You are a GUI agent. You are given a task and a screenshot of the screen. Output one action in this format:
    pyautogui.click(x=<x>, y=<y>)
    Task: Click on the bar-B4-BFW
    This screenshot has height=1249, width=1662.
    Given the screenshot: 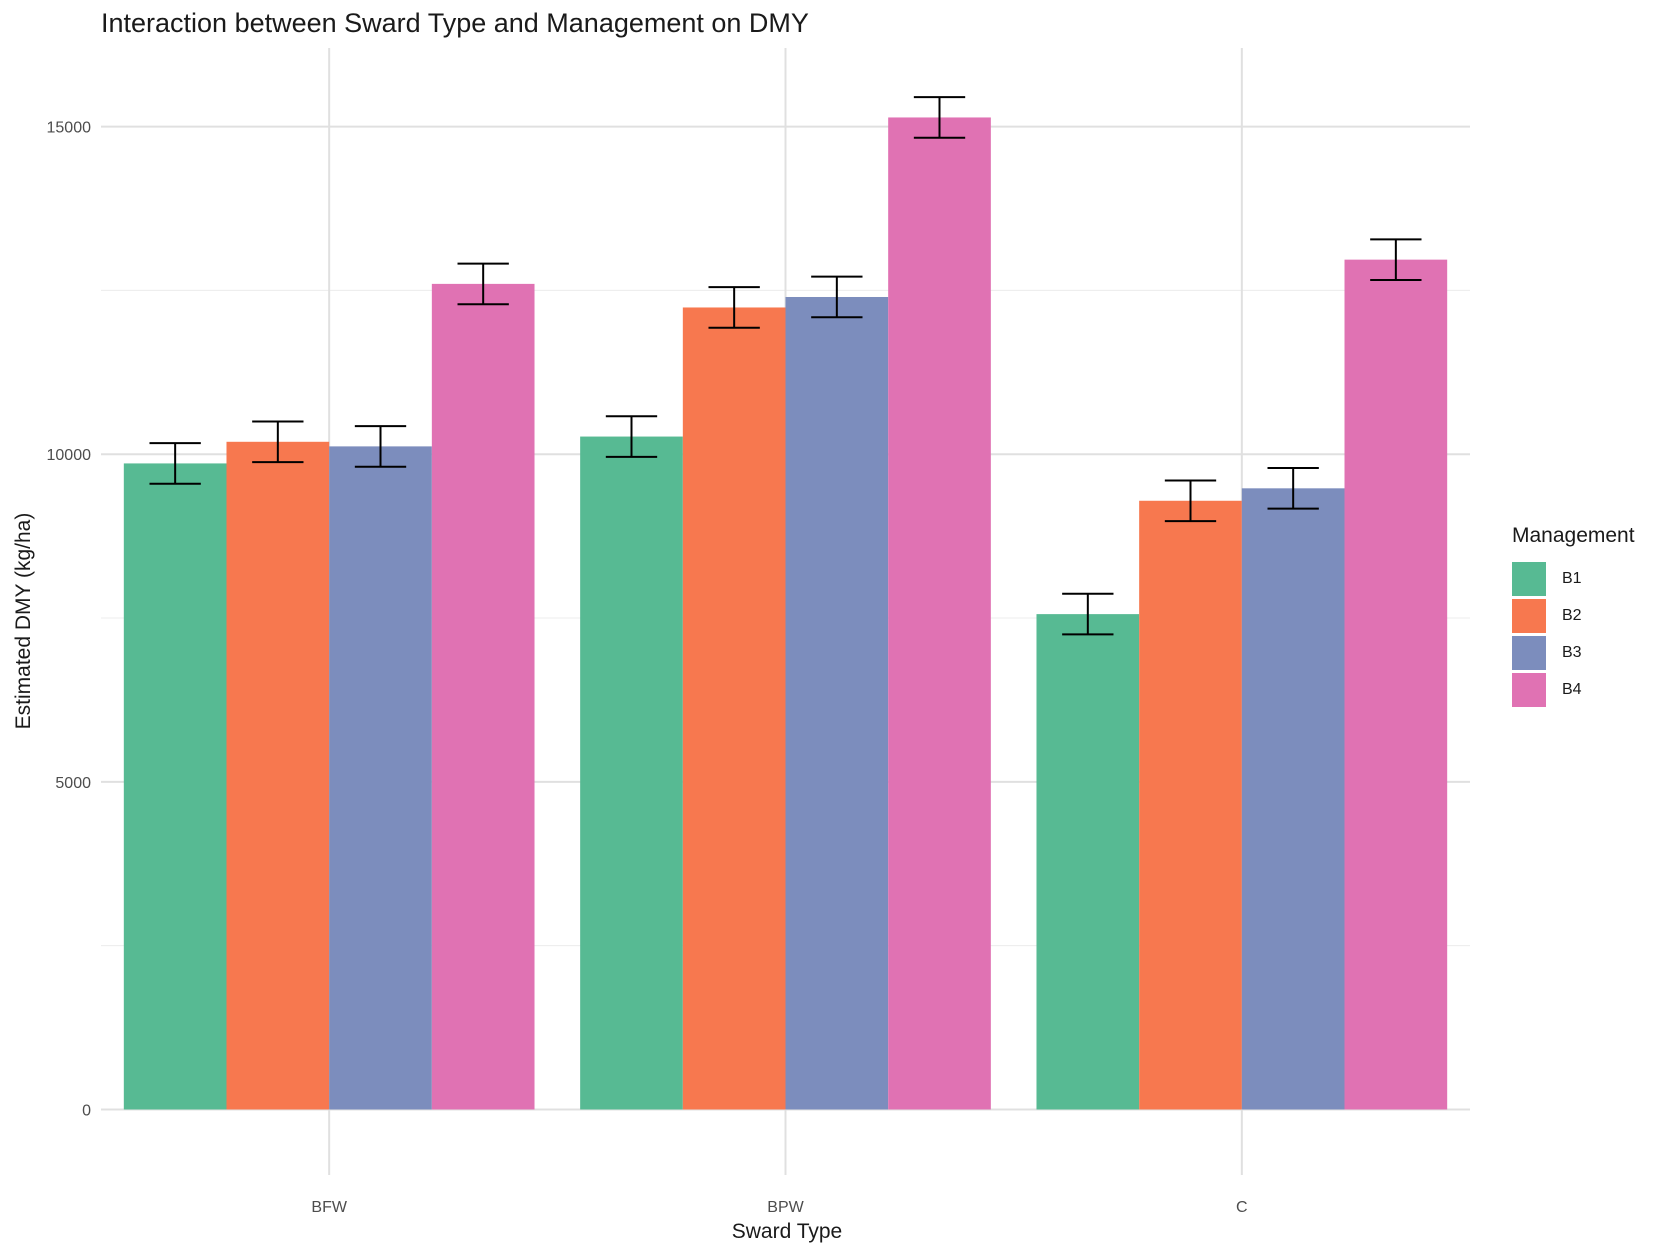 What is the action you would take?
    pyautogui.click(x=483, y=696)
    